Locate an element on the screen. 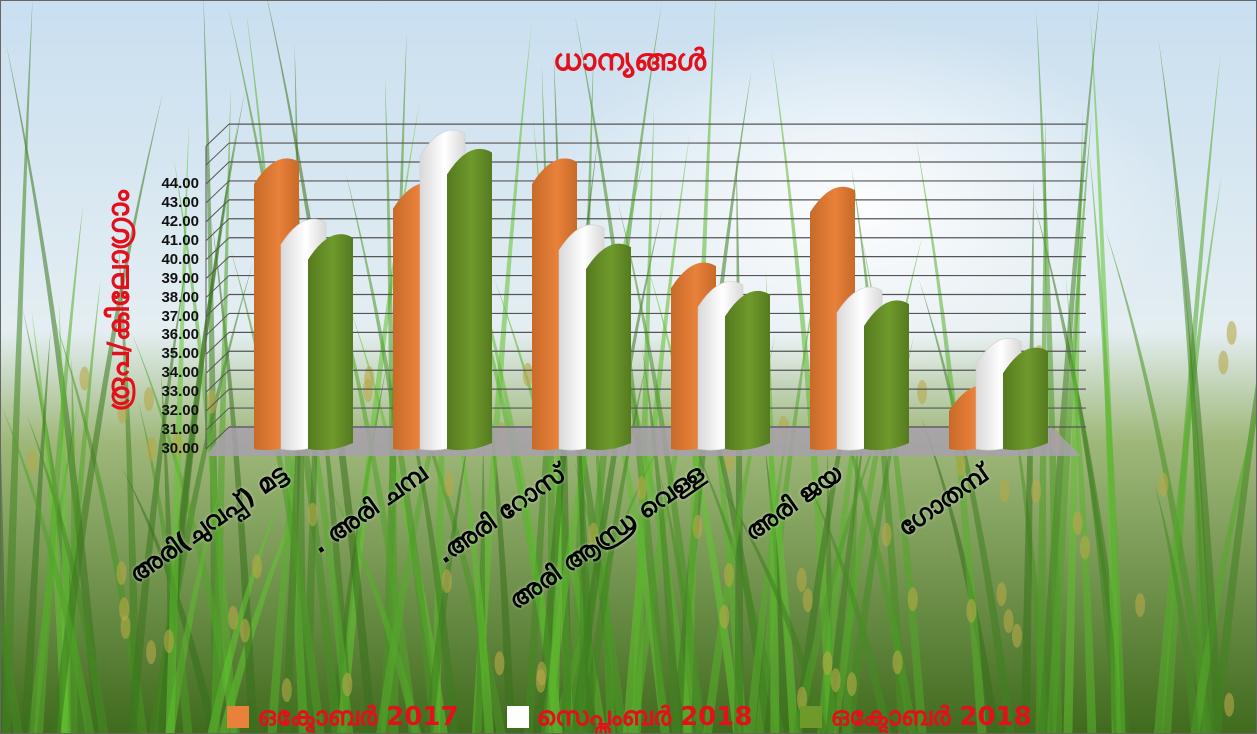  y-axis-label: രൂപ/കിലോഗ്രാം is located at coordinates (119, 301).